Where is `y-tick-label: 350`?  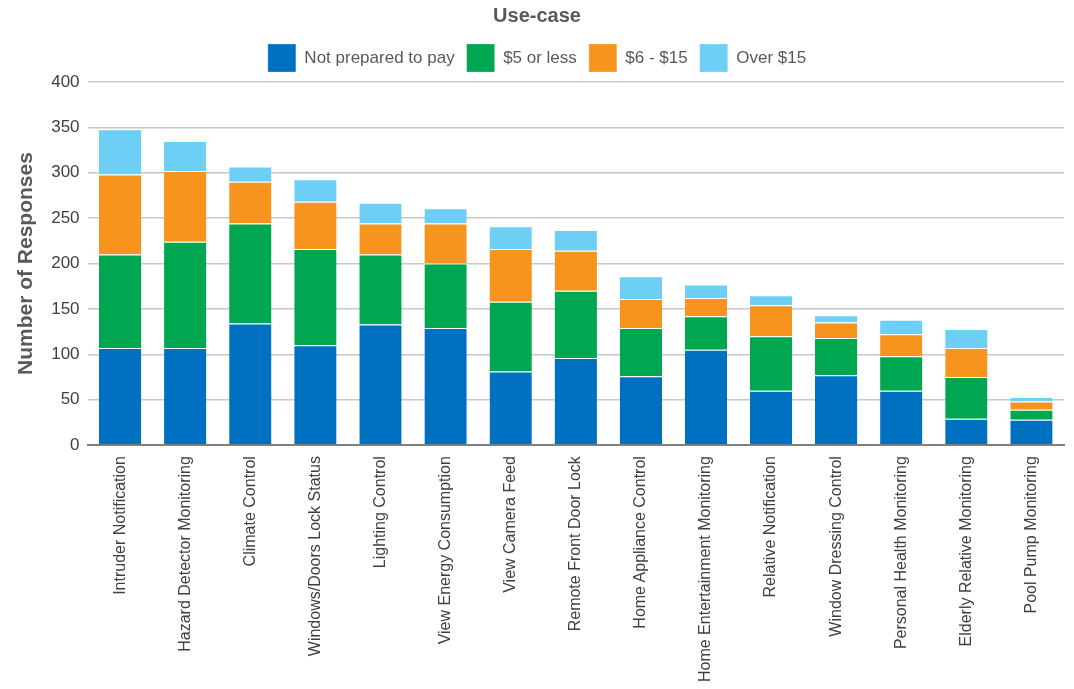
y-tick-label: 350 is located at coordinates (65, 127).